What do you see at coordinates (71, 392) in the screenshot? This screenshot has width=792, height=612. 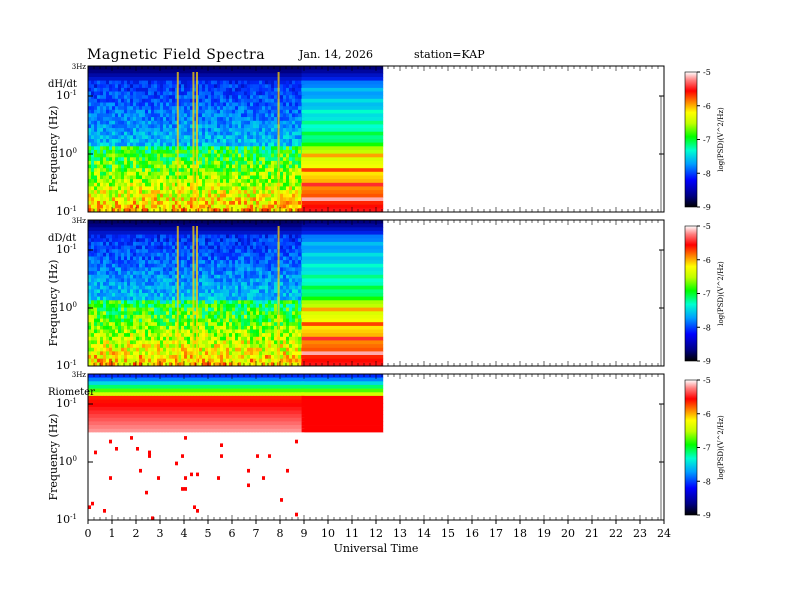 I see `panel-label: Riometer` at bounding box center [71, 392].